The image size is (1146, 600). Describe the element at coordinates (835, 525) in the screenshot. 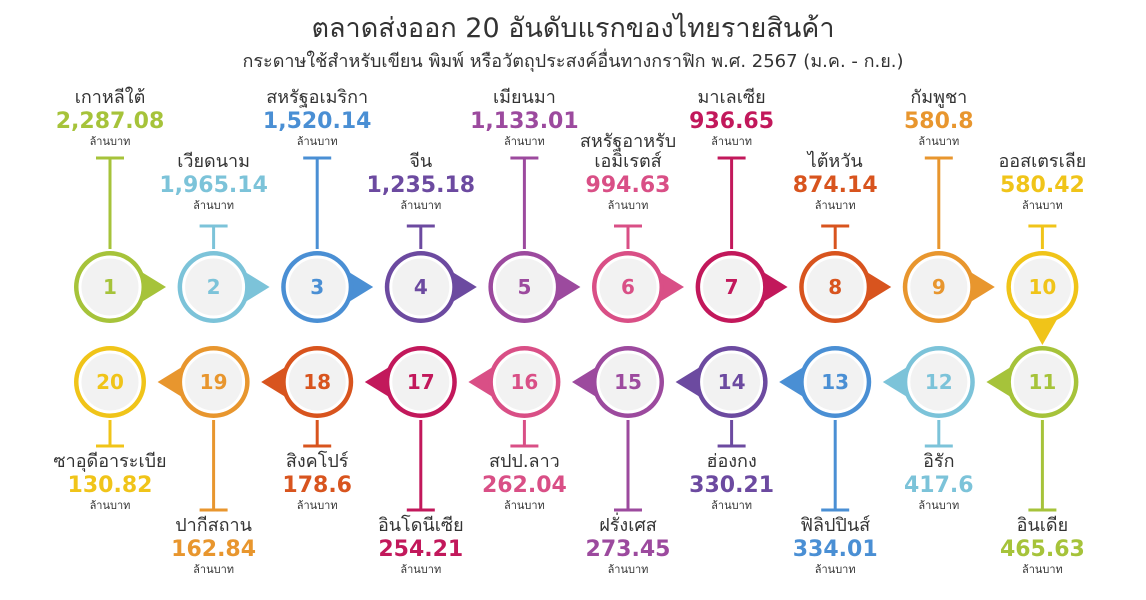

I see `country-name: ฟิลิปปินส์` at that location.